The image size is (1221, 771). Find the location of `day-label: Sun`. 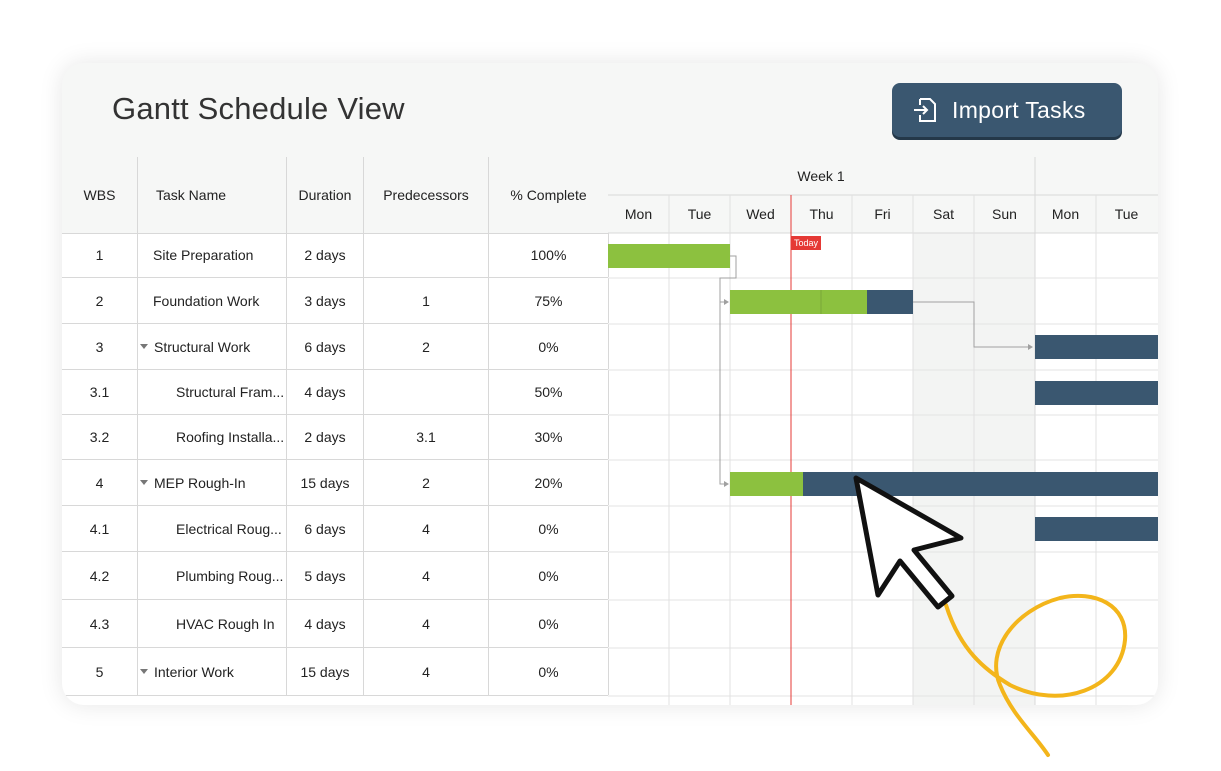

day-label: Sun is located at coordinates (1004, 214).